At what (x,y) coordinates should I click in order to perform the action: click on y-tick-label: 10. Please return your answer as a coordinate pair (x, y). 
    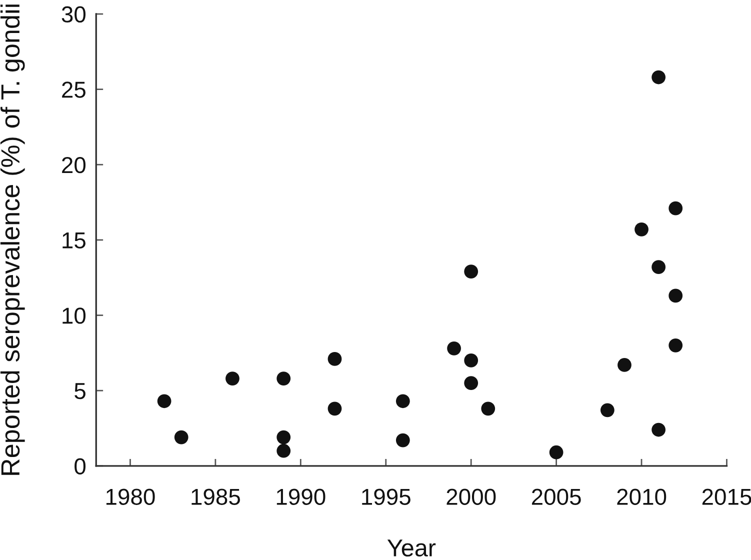
    Looking at the image, I should click on (74, 316).